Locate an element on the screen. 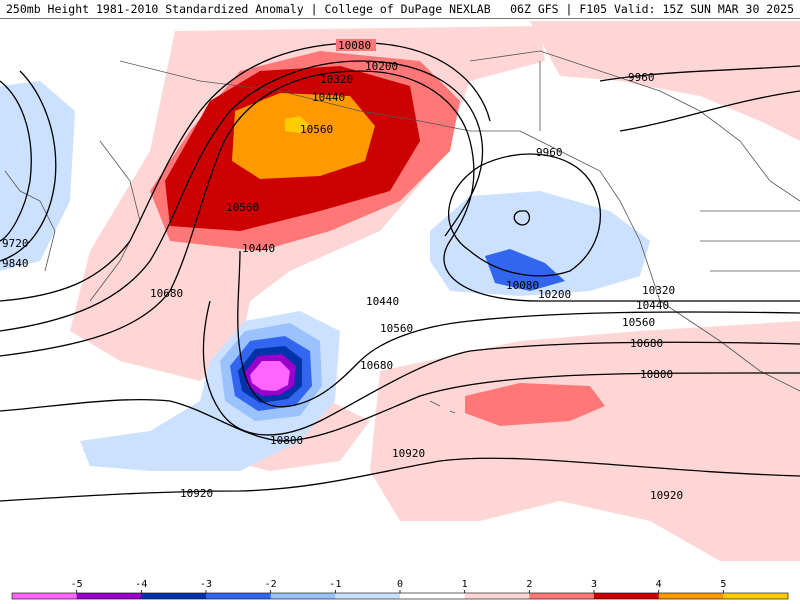  contour-label: 9840 is located at coordinates (15, 263).